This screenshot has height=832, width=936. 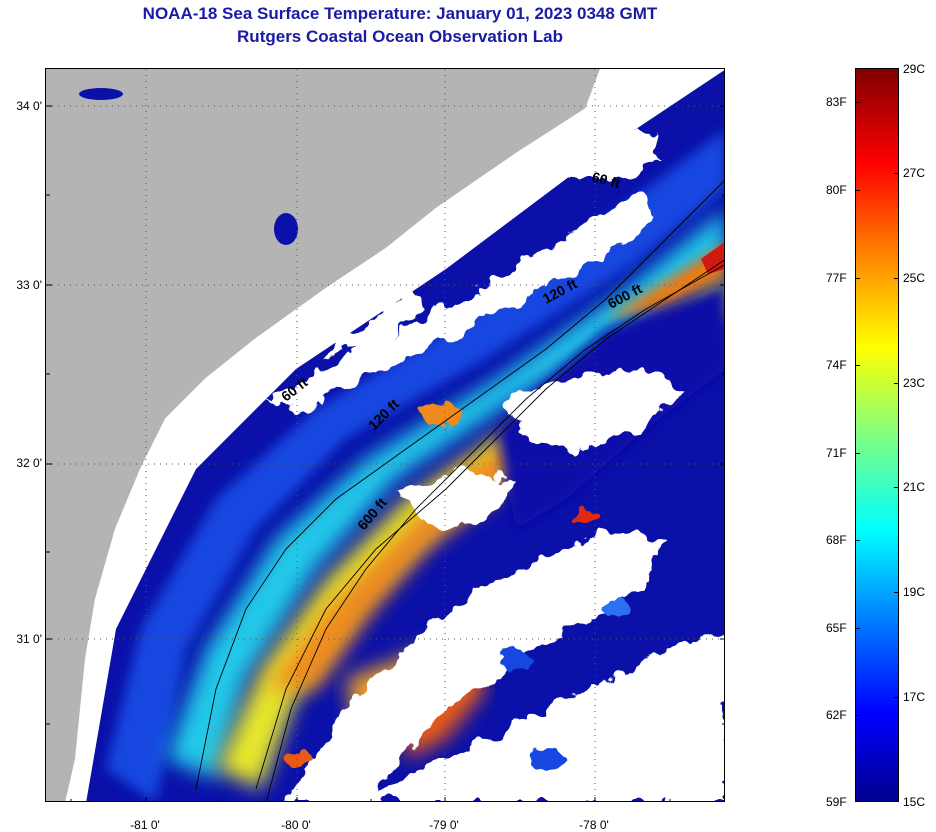 What do you see at coordinates (145, 825) in the screenshot?
I see `lon-label-81: -81 0'` at bounding box center [145, 825].